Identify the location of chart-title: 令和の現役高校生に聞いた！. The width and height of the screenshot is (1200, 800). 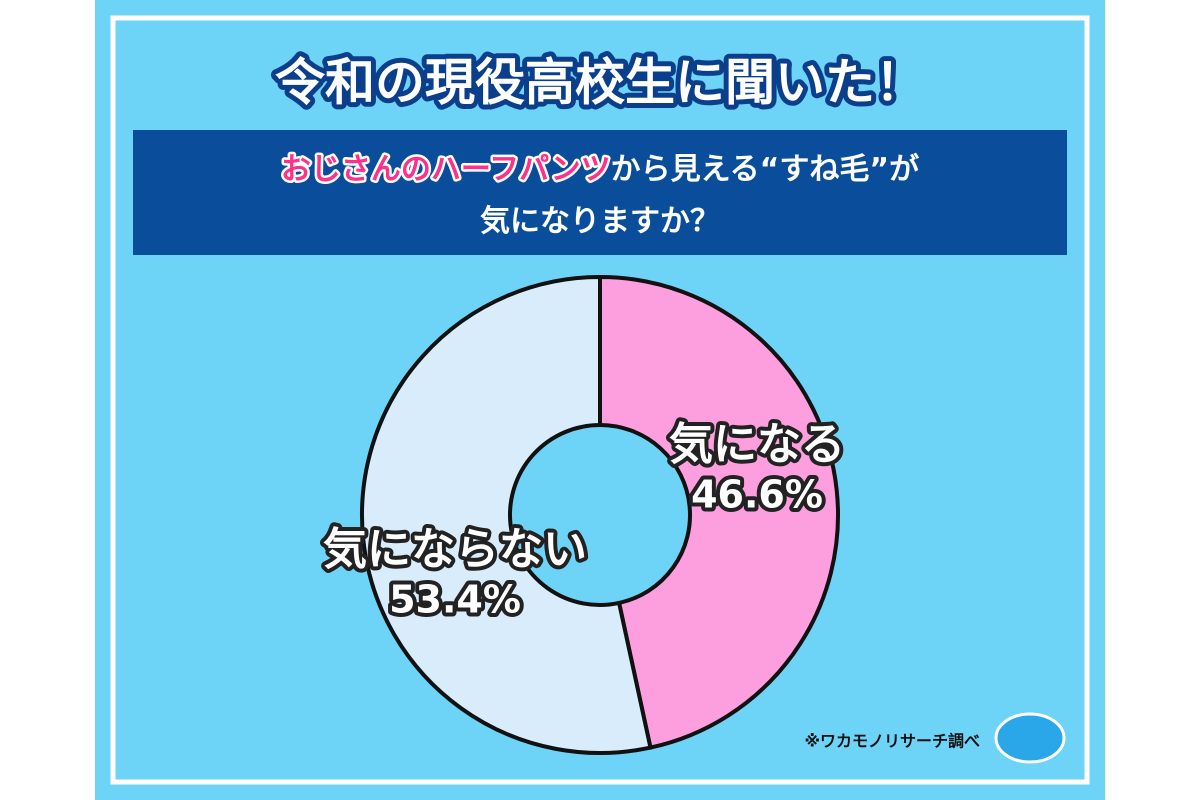
(600, 83).